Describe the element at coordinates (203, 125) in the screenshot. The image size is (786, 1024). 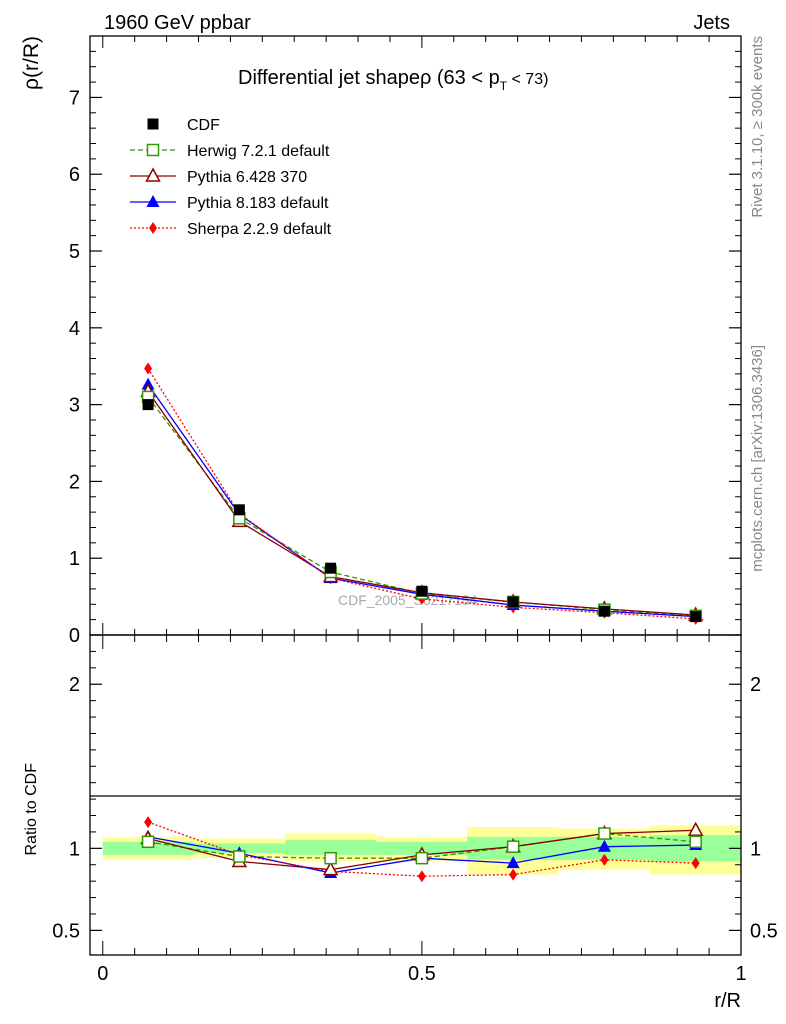
I see `legend-label-cdf: CDF` at that location.